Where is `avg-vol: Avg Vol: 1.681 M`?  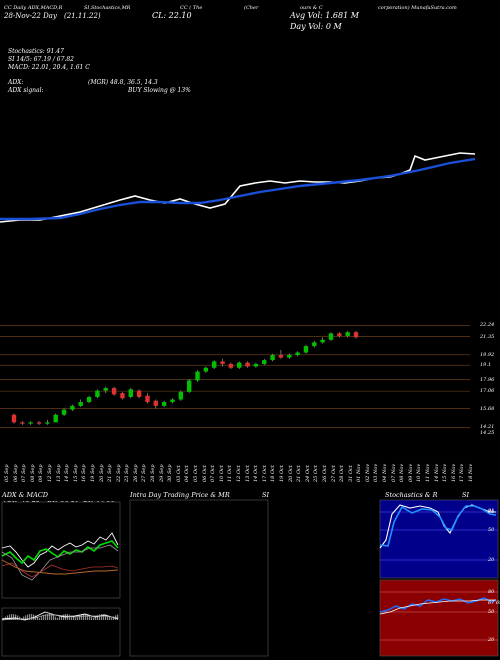 avg-vol: Avg Vol: 1.681 M is located at coordinates (324, 15).